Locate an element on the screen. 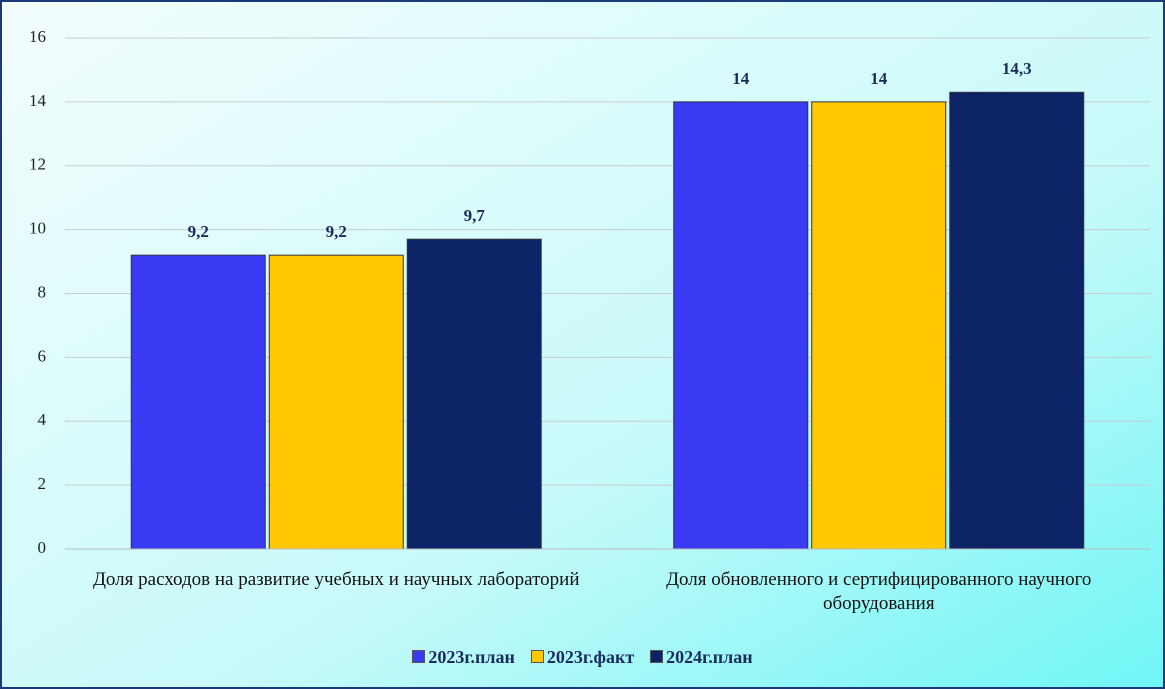 The height and width of the screenshot is (689, 1165). value-label: 9,7 is located at coordinates (475, 215).